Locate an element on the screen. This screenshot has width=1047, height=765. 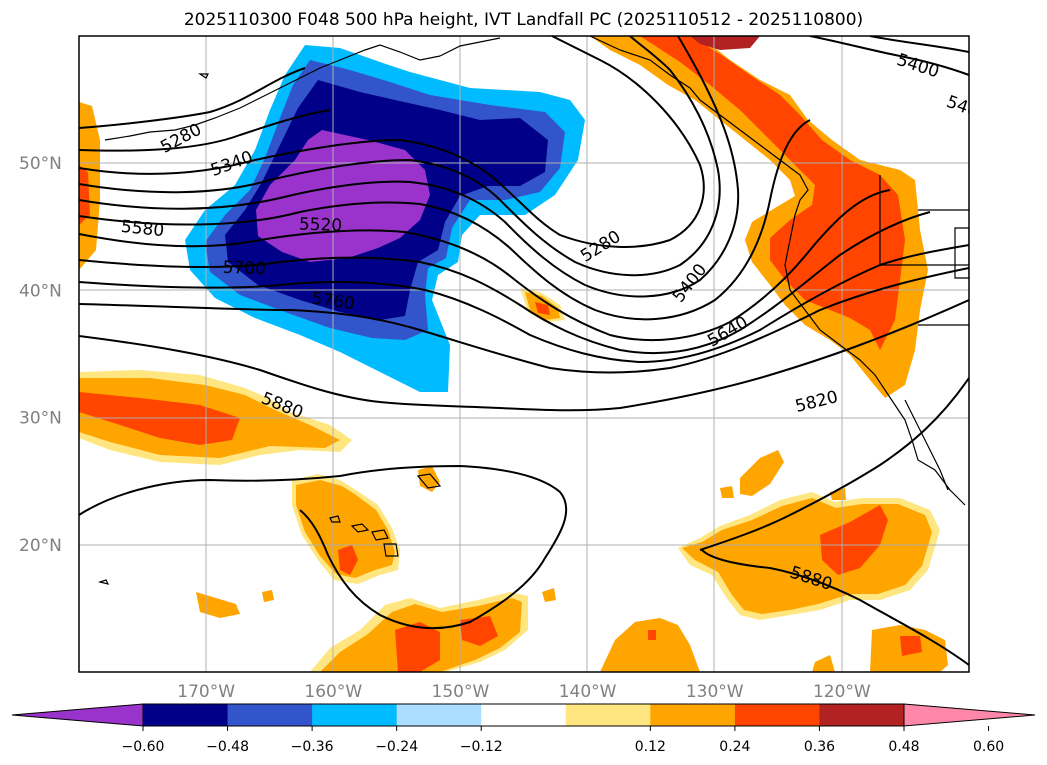
colorbar-tick-label: 0.48 is located at coordinates (903, 747).